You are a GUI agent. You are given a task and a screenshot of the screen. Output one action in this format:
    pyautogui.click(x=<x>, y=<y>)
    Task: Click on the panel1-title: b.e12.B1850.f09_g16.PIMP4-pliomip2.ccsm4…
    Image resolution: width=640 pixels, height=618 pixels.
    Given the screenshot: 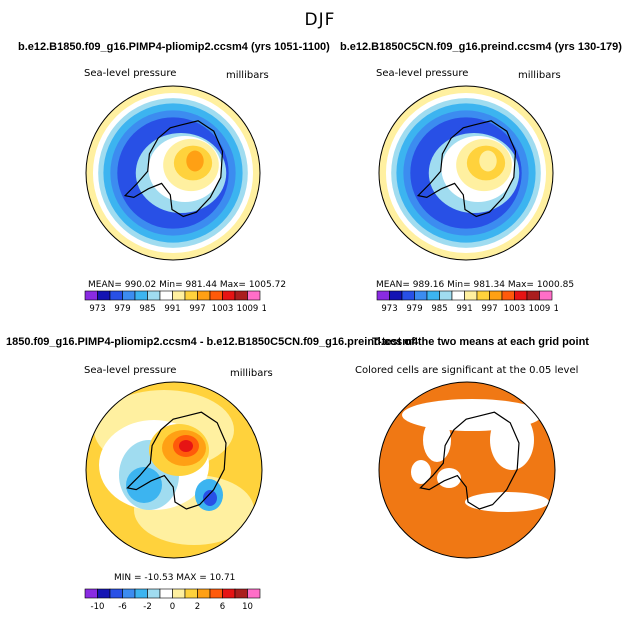 What is the action you would take?
    pyautogui.click(x=174, y=47)
    